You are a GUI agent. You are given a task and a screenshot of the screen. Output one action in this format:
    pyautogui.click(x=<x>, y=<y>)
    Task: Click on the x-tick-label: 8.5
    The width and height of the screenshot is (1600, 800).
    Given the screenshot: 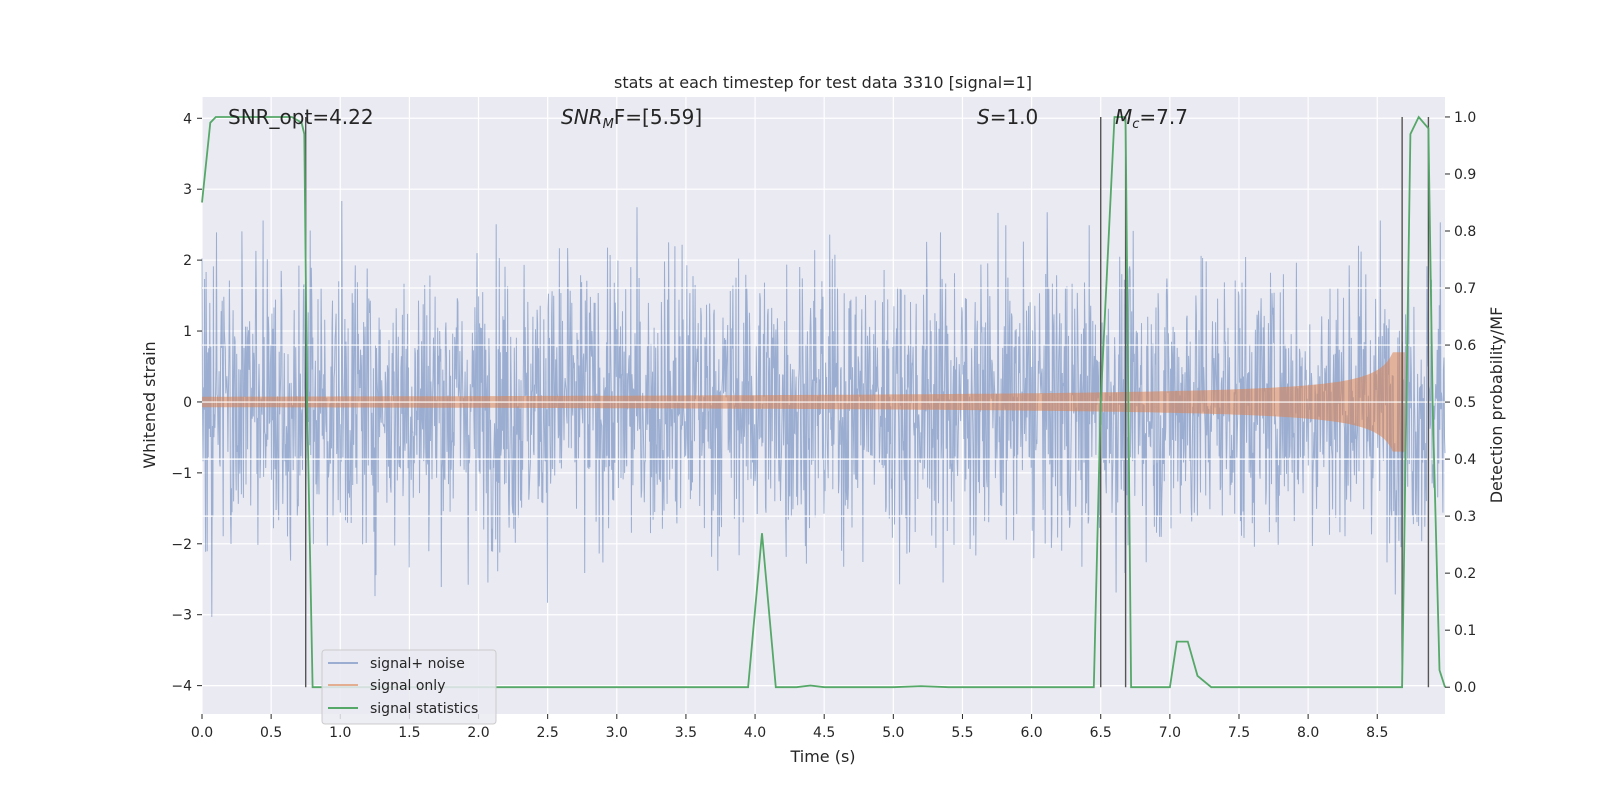 What is the action you would take?
    pyautogui.click(x=1377, y=733)
    